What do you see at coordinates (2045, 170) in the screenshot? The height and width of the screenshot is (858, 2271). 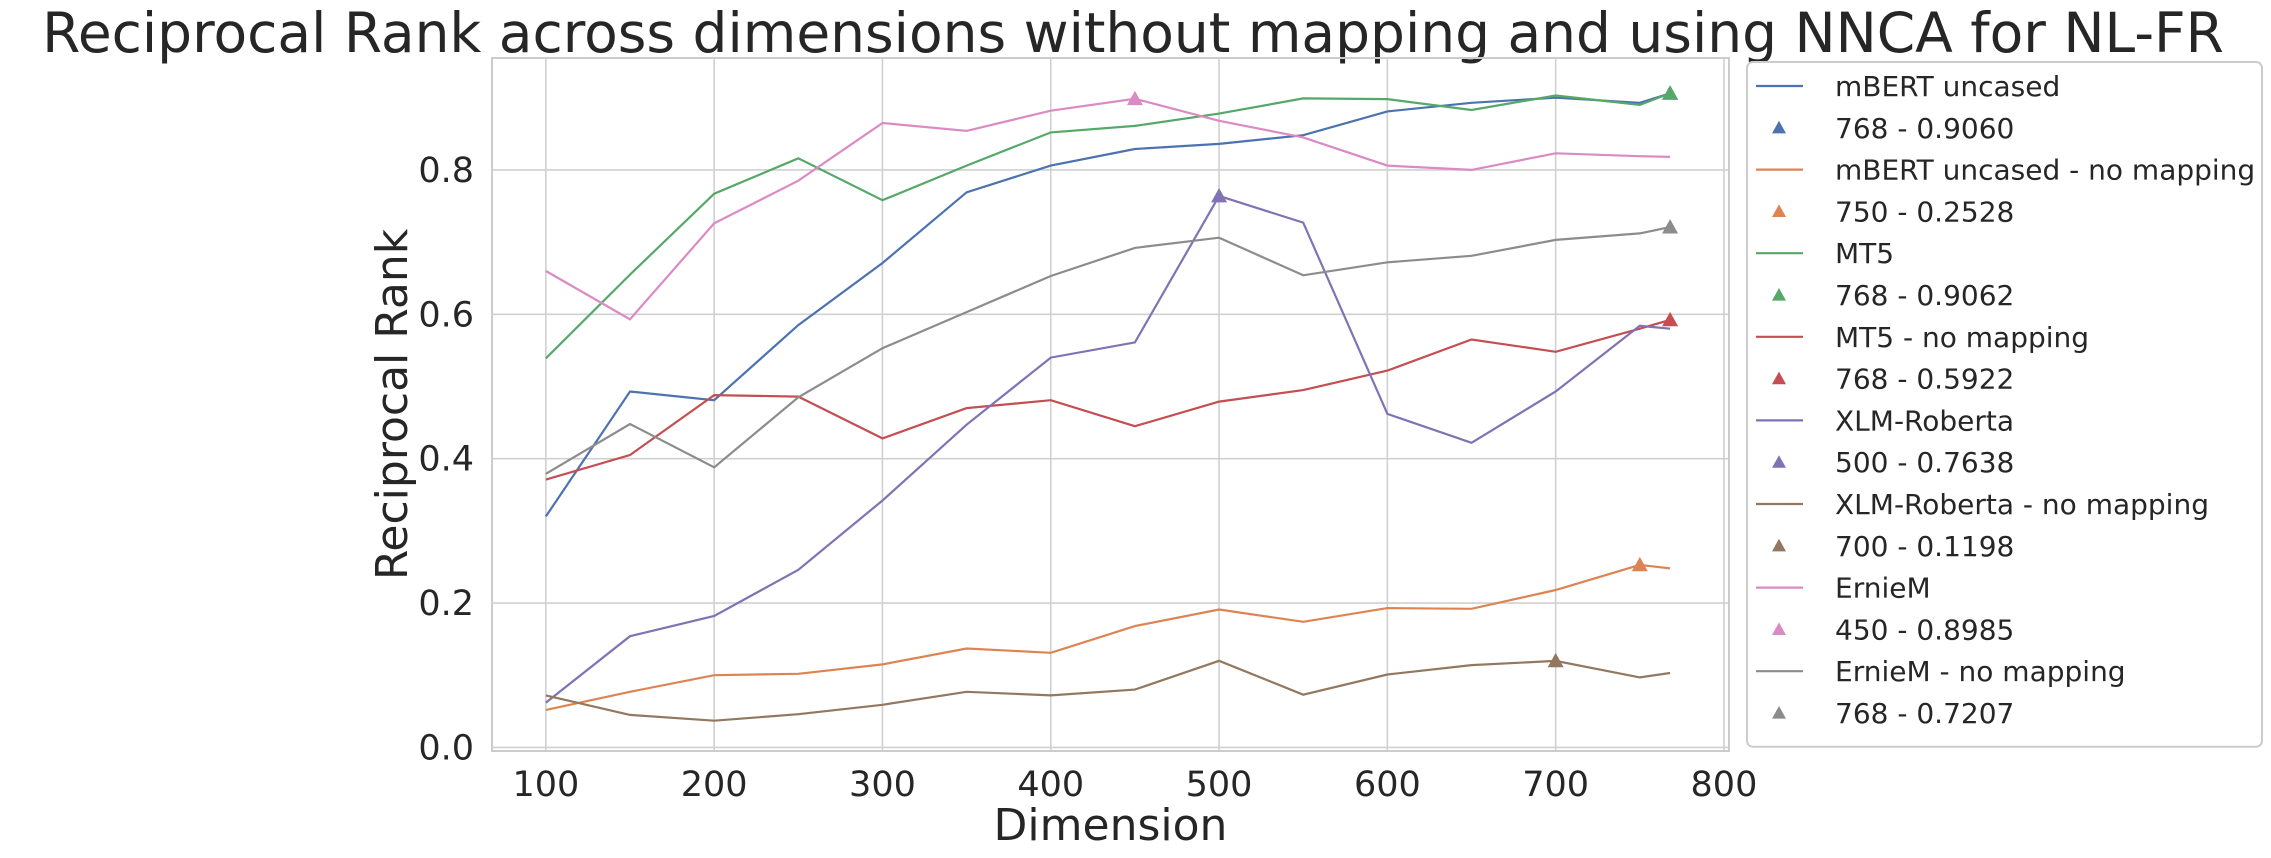 I see `legend-series-label: mBERT uncased - no mapping` at bounding box center [2045, 170].